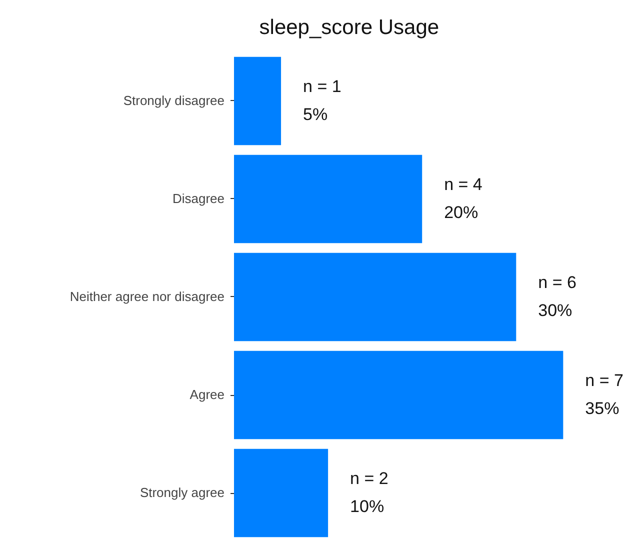 The image size is (631, 546). Describe the element at coordinates (173, 100) in the screenshot. I see `y-tick-label: Strongly disagree` at that location.